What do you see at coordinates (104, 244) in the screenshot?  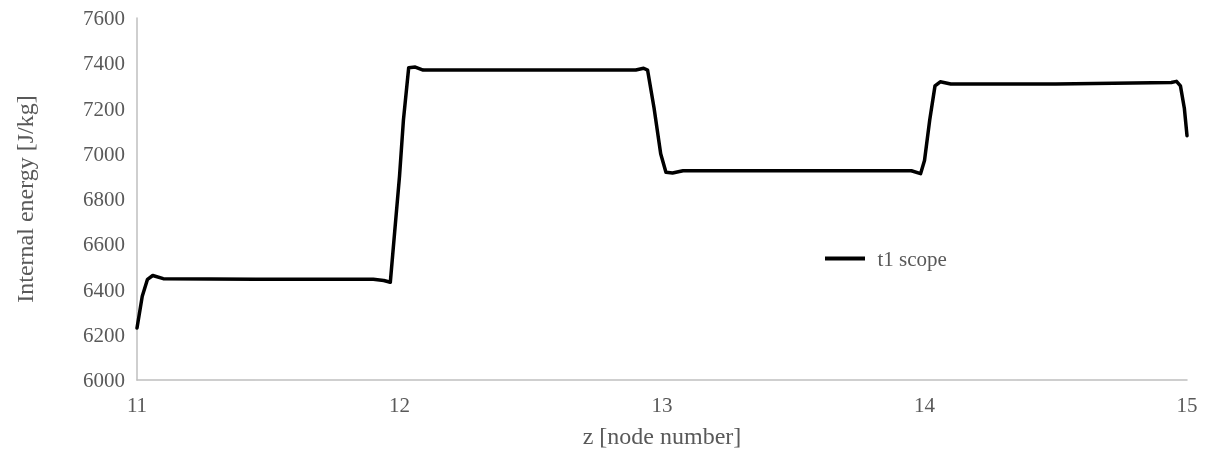 I see `y-tick-label: 6600` at bounding box center [104, 244].